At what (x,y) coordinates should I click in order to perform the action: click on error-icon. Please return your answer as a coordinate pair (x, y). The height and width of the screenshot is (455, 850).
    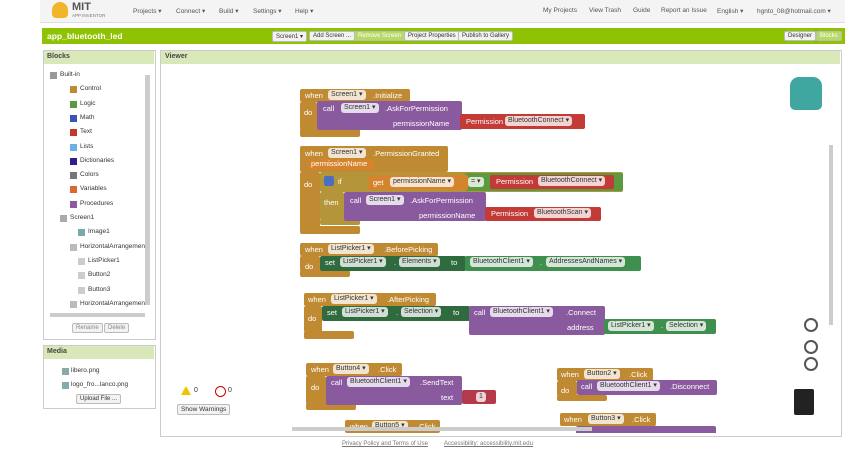
    Looking at the image, I should click on (220, 391).